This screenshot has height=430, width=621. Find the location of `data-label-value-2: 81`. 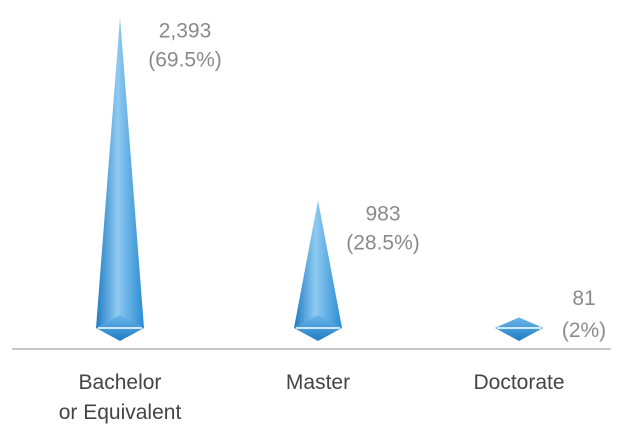

data-label-value-2: 81 is located at coordinates (583, 298).